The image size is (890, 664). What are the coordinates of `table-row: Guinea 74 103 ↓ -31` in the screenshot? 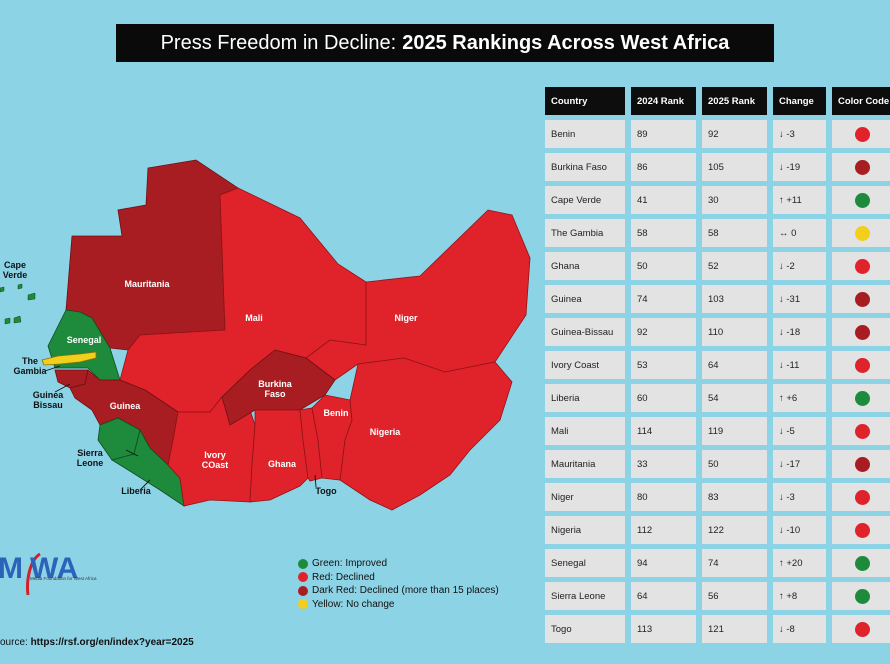 It's located at (717, 299).